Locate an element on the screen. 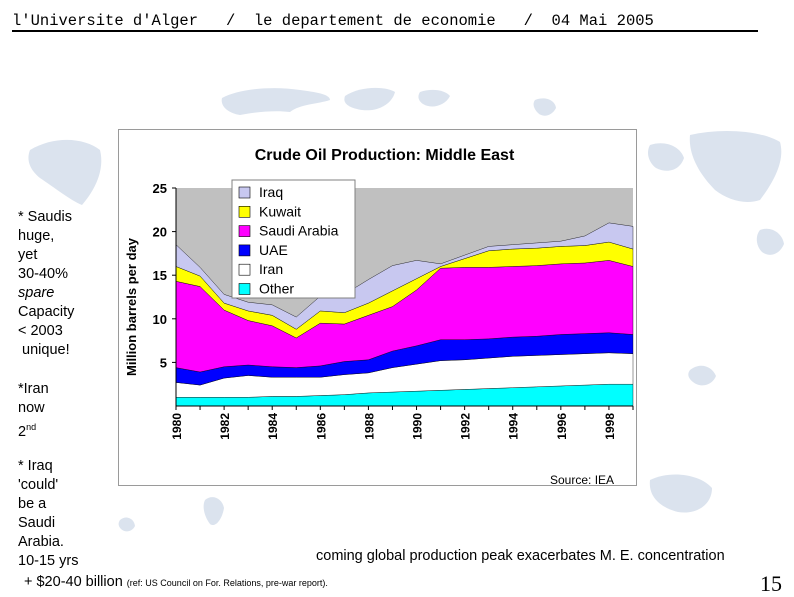 This screenshot has width=794, height=597. x-tick-label: 1998 is located at coordinates (610, 426).